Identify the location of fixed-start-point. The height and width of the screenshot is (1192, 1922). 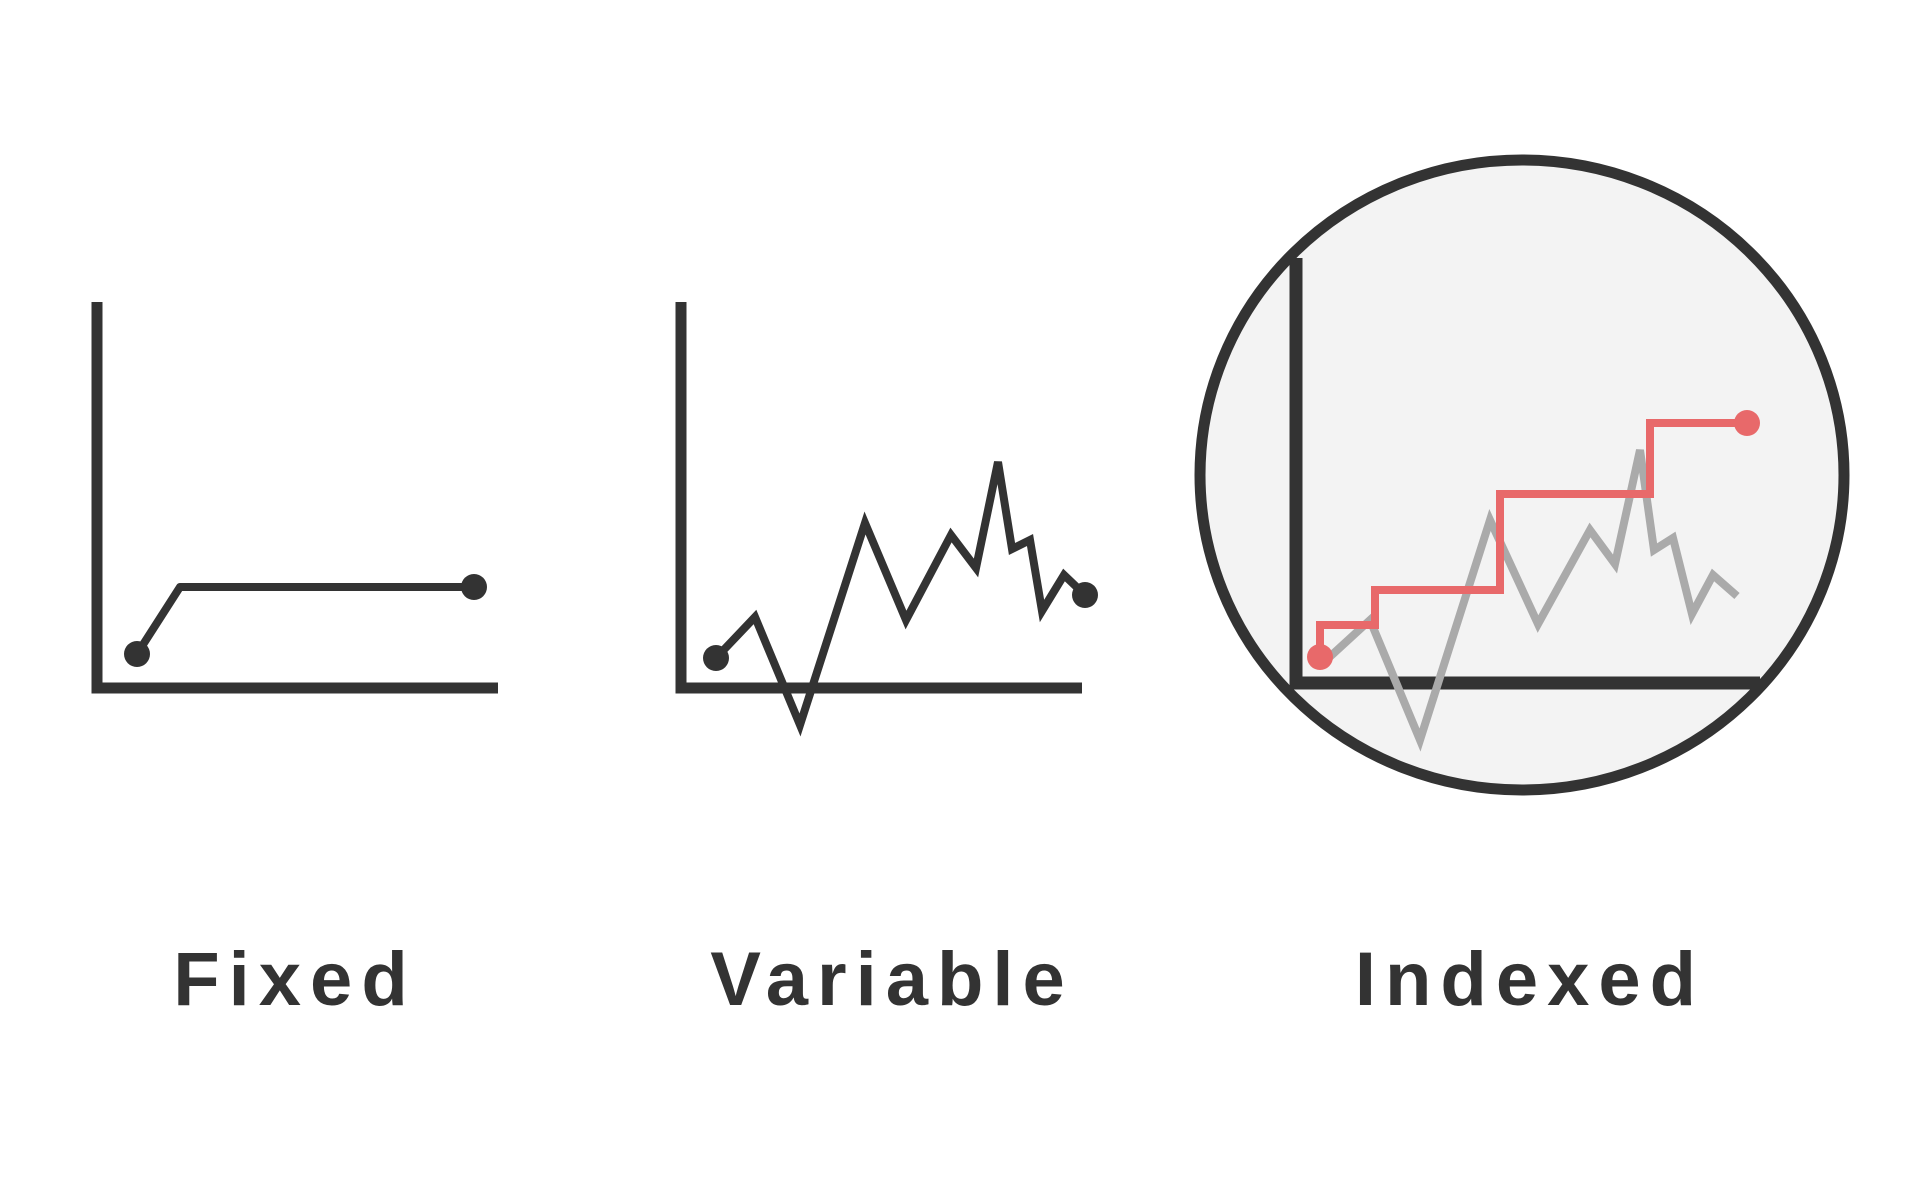
(137, 654).